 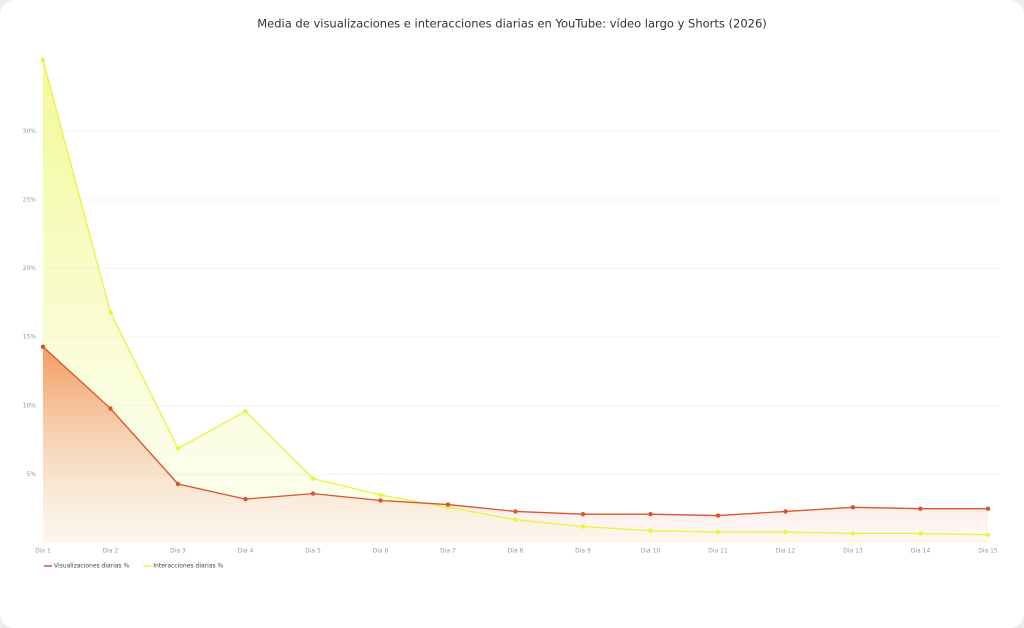 I want to click on y-tick-label: 15%, so click(x=30, y=337).